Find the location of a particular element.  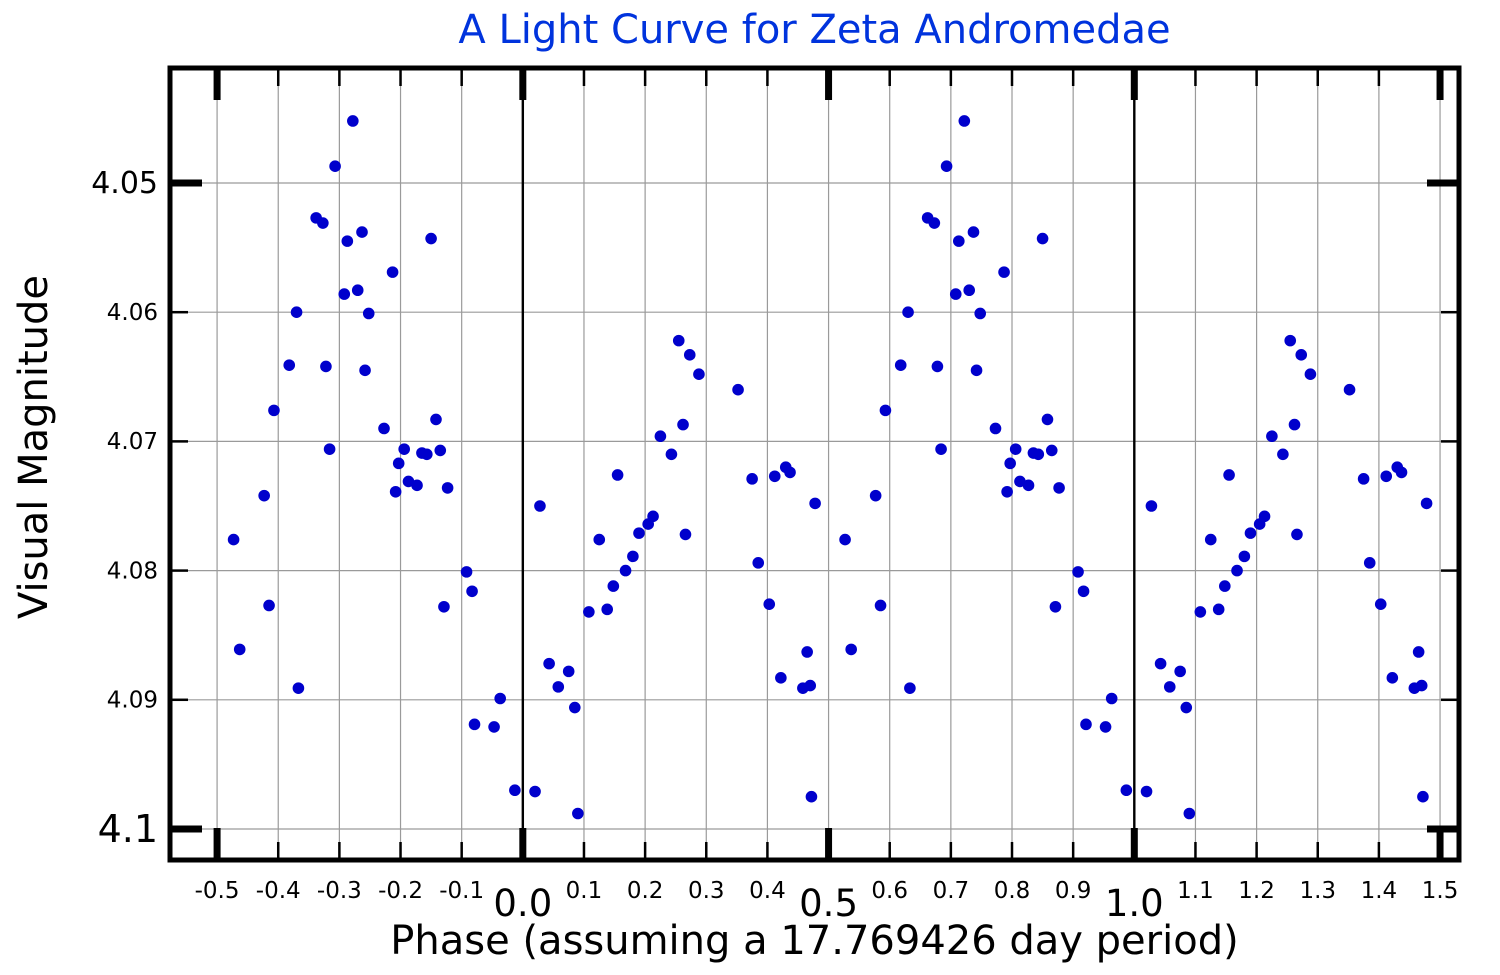

x-tick-label: 0.2 is located at coordinates (645, 891).